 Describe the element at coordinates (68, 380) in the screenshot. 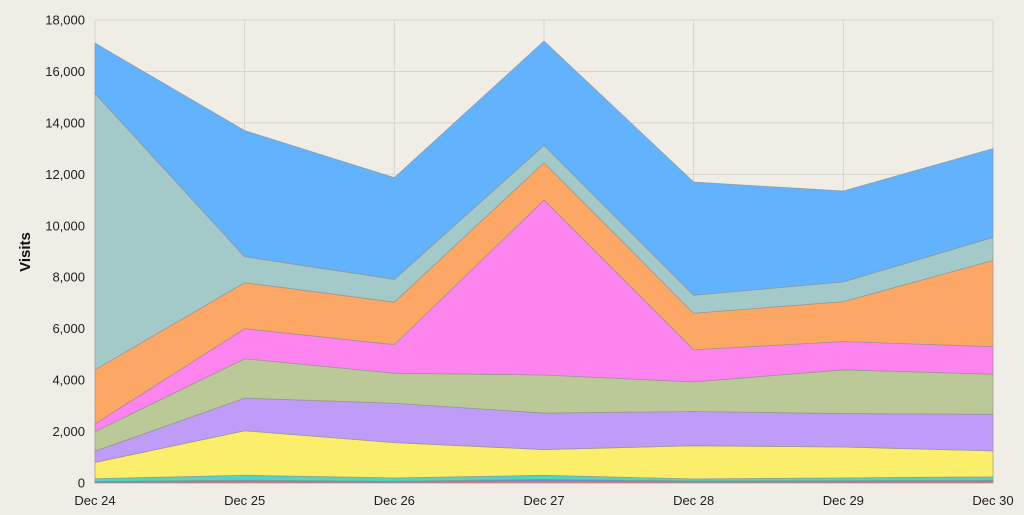

I see `y-tick-label: 4,000` at that location.